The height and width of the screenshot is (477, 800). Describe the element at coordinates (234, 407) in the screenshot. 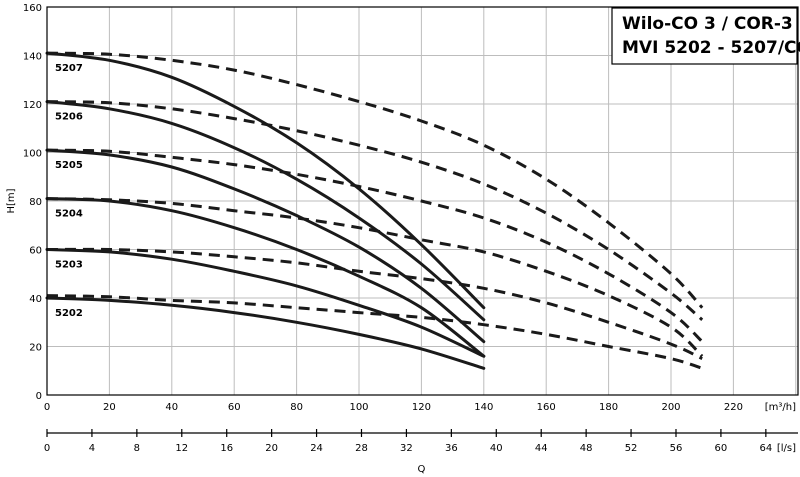

I see `x-tick-label: 60` at that location.